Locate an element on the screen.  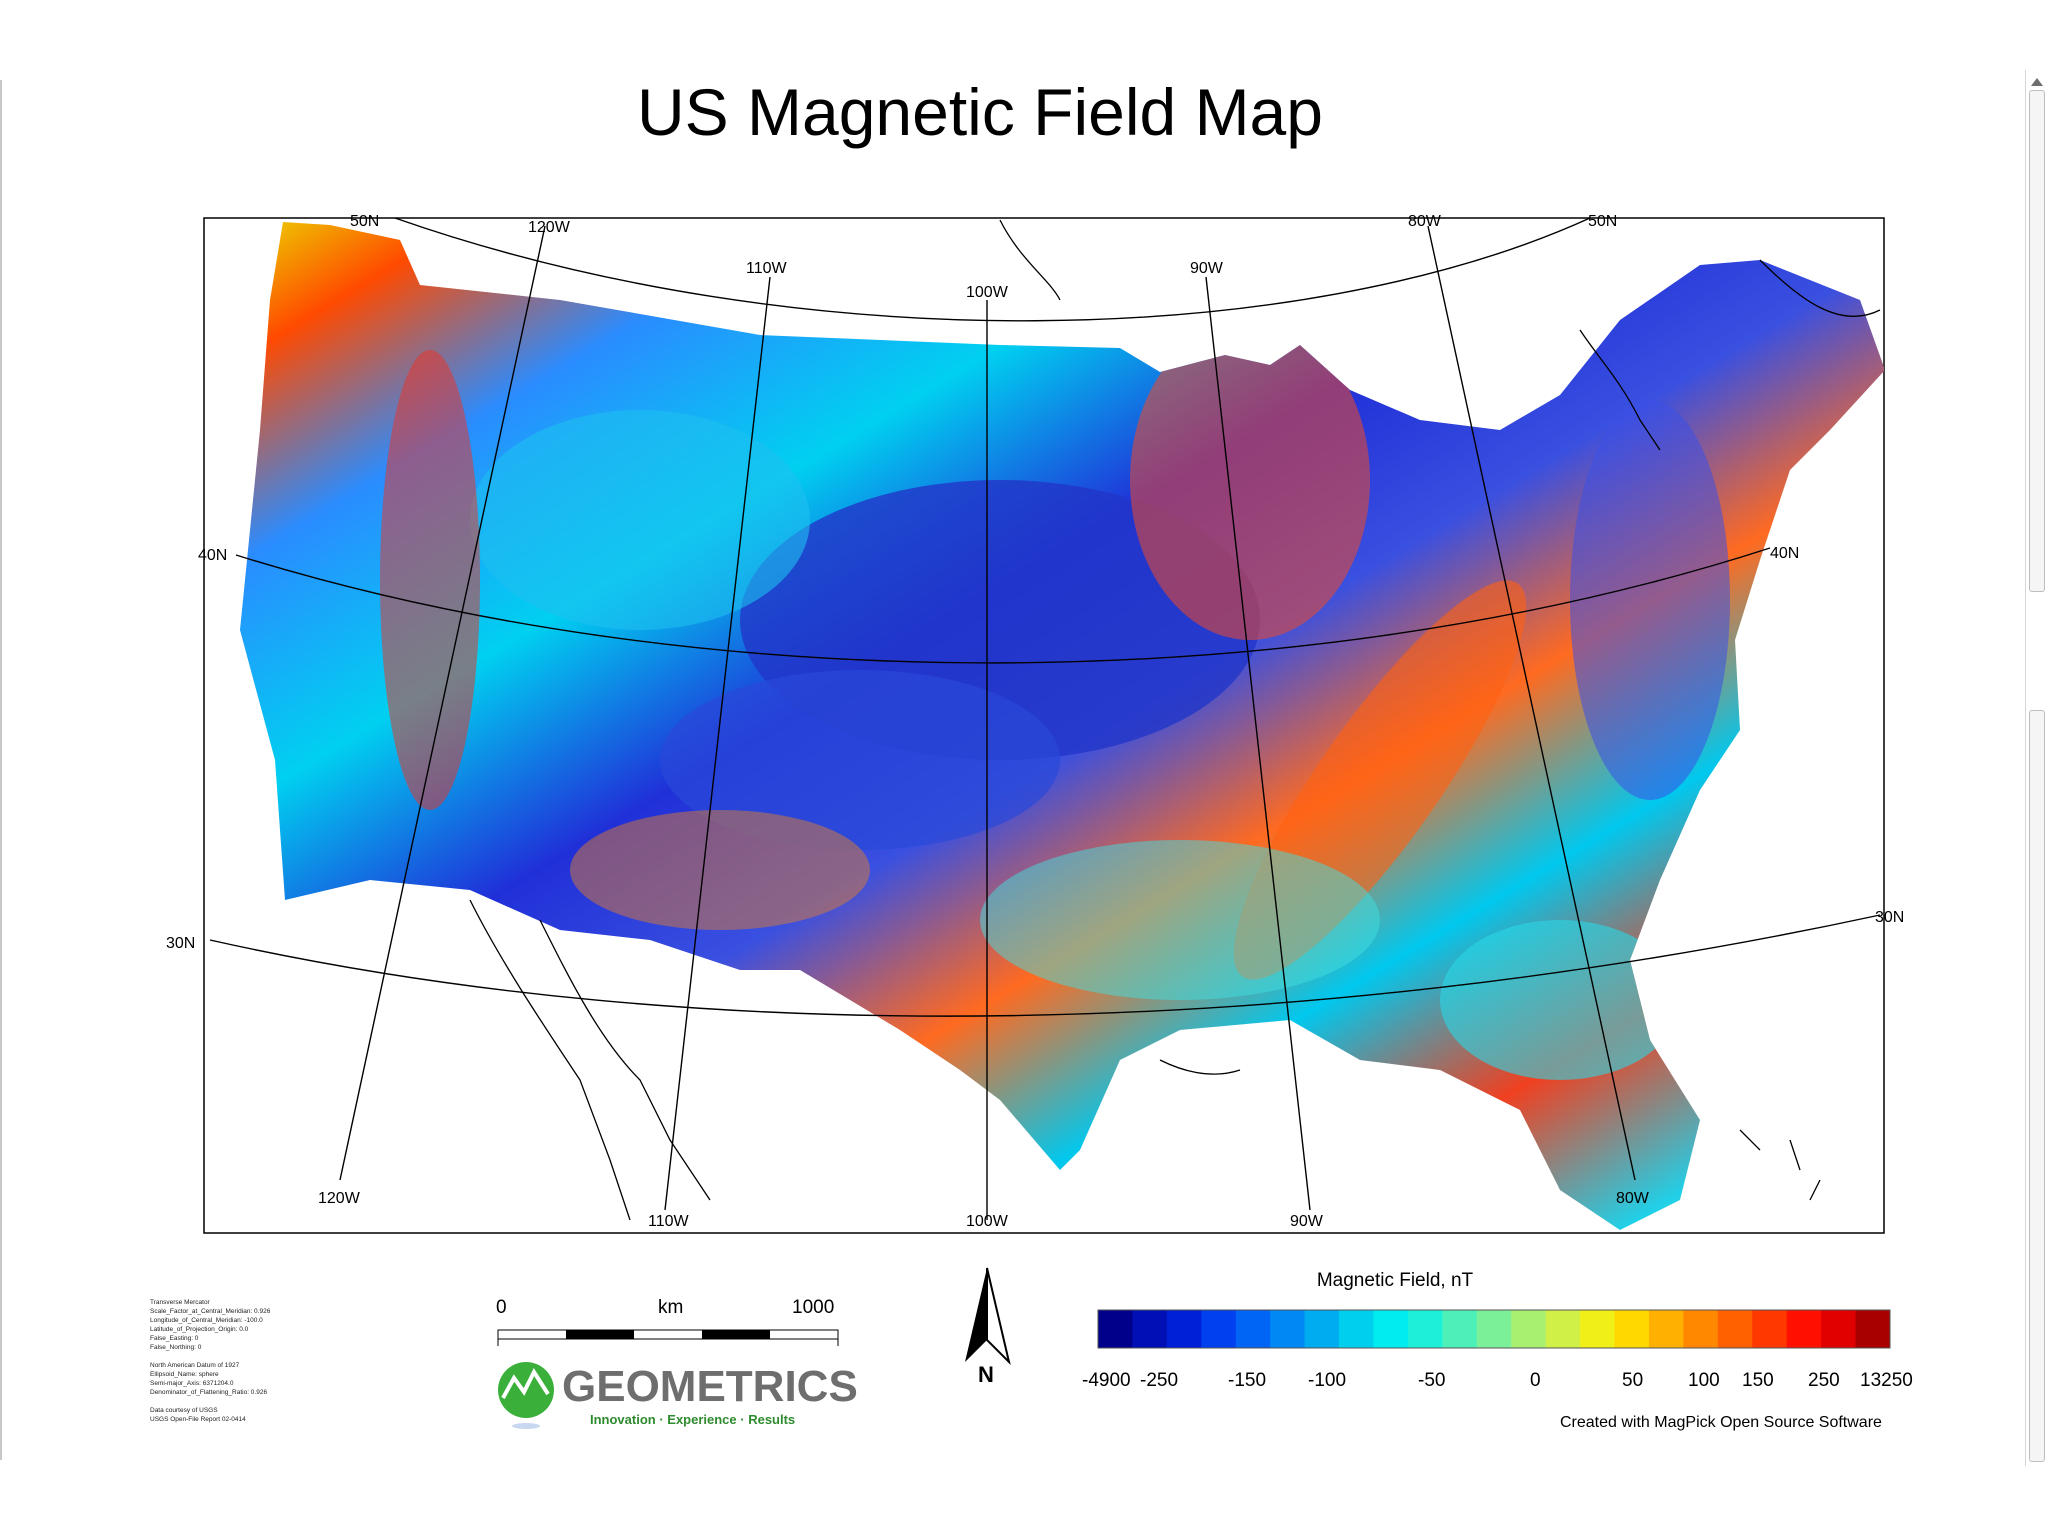
label-top-90w: 90W is located at coordinates (1207, 268).